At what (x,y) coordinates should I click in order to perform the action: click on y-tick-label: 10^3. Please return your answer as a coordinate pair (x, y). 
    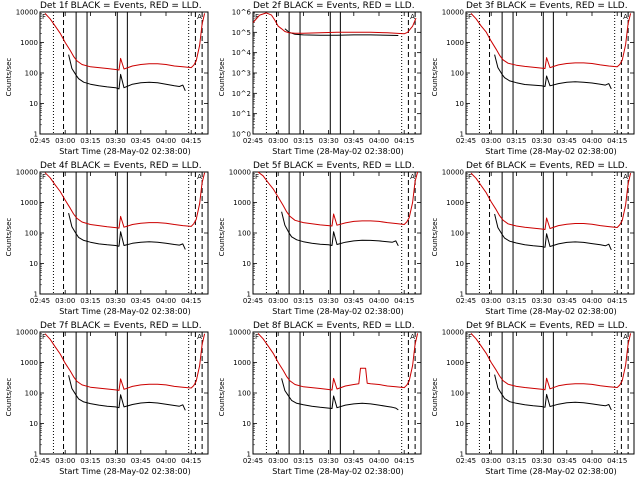
    Looking at the image, I should click on (241, 74).